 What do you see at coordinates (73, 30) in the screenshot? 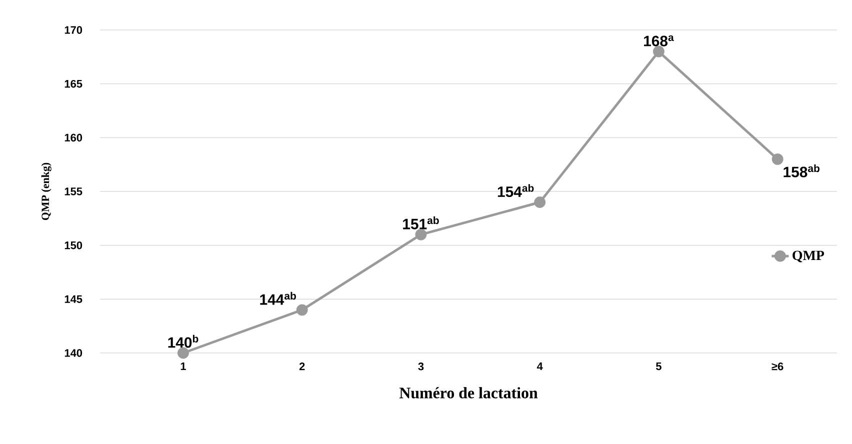
I see `y-tick-label: 170` at bounding box center [73, 30].